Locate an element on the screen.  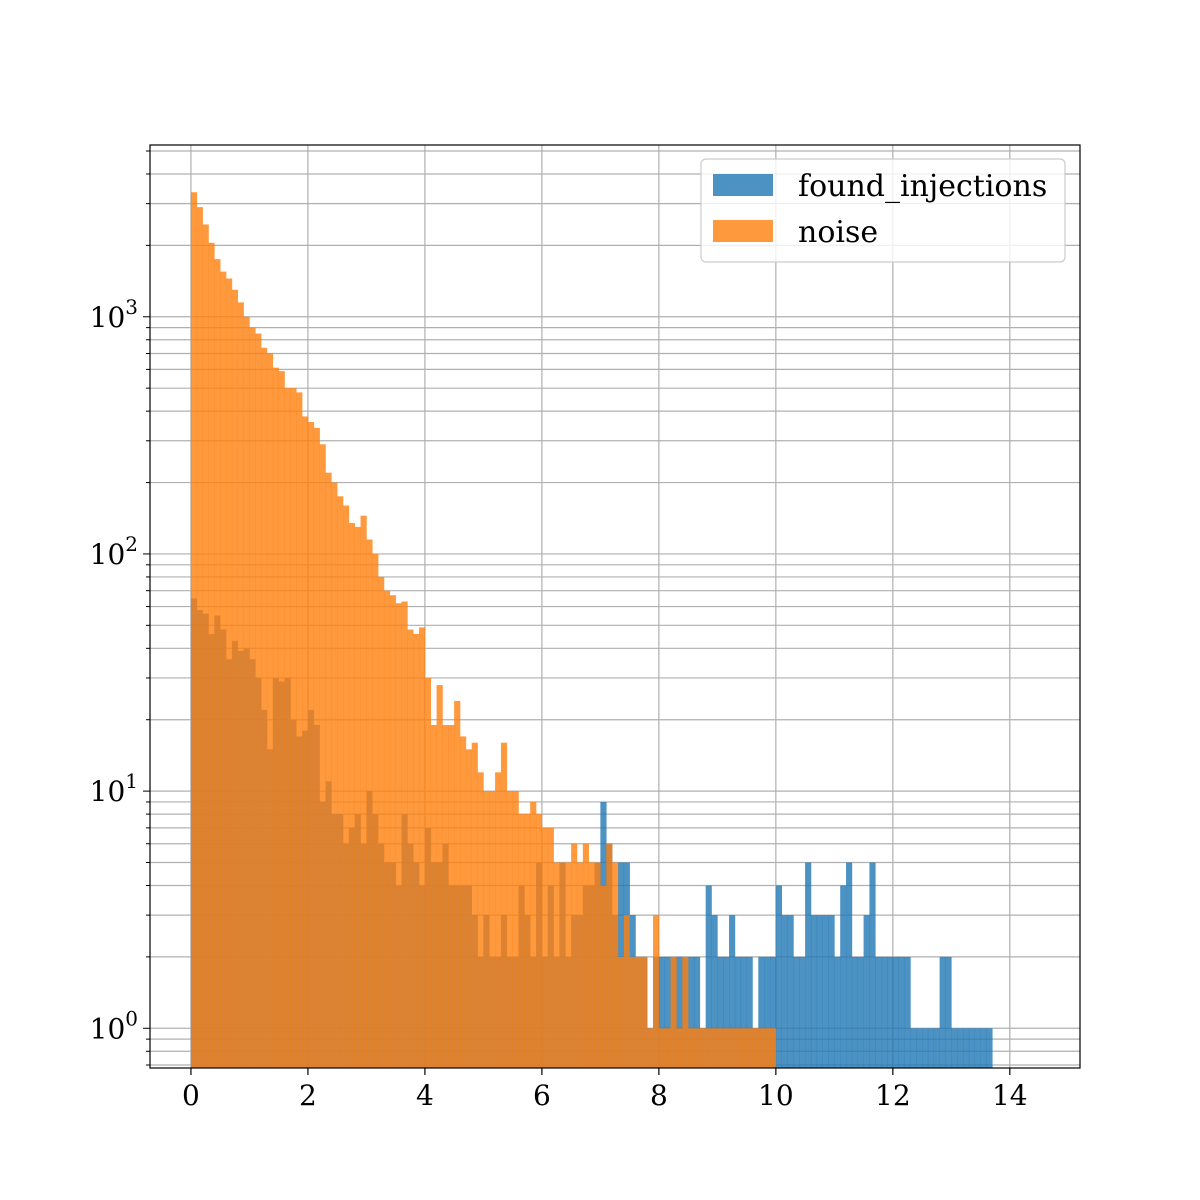
legend-label-noise: noise is located at coordinates (838, 232).